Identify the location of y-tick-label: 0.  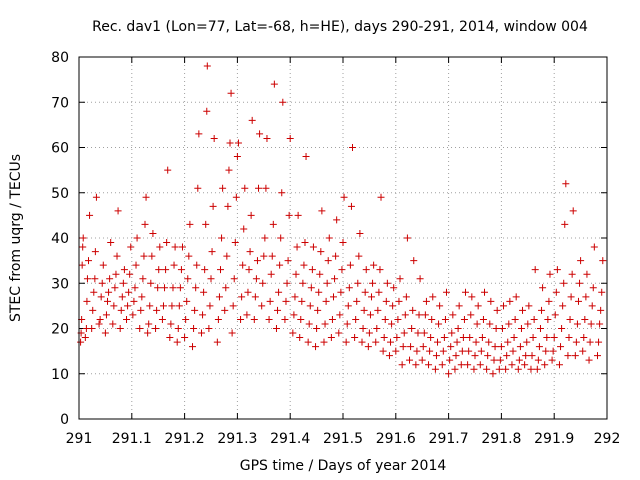
(64, 420).